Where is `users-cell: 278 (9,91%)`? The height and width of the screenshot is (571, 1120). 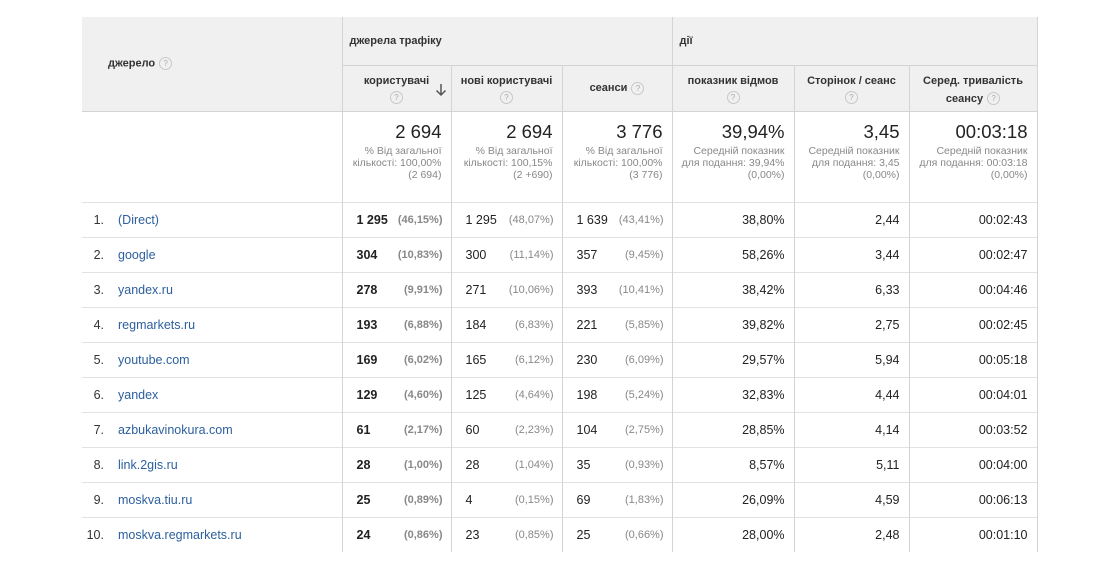 users-cell: 278 (9,91%) is located at coordinates (396, 289).